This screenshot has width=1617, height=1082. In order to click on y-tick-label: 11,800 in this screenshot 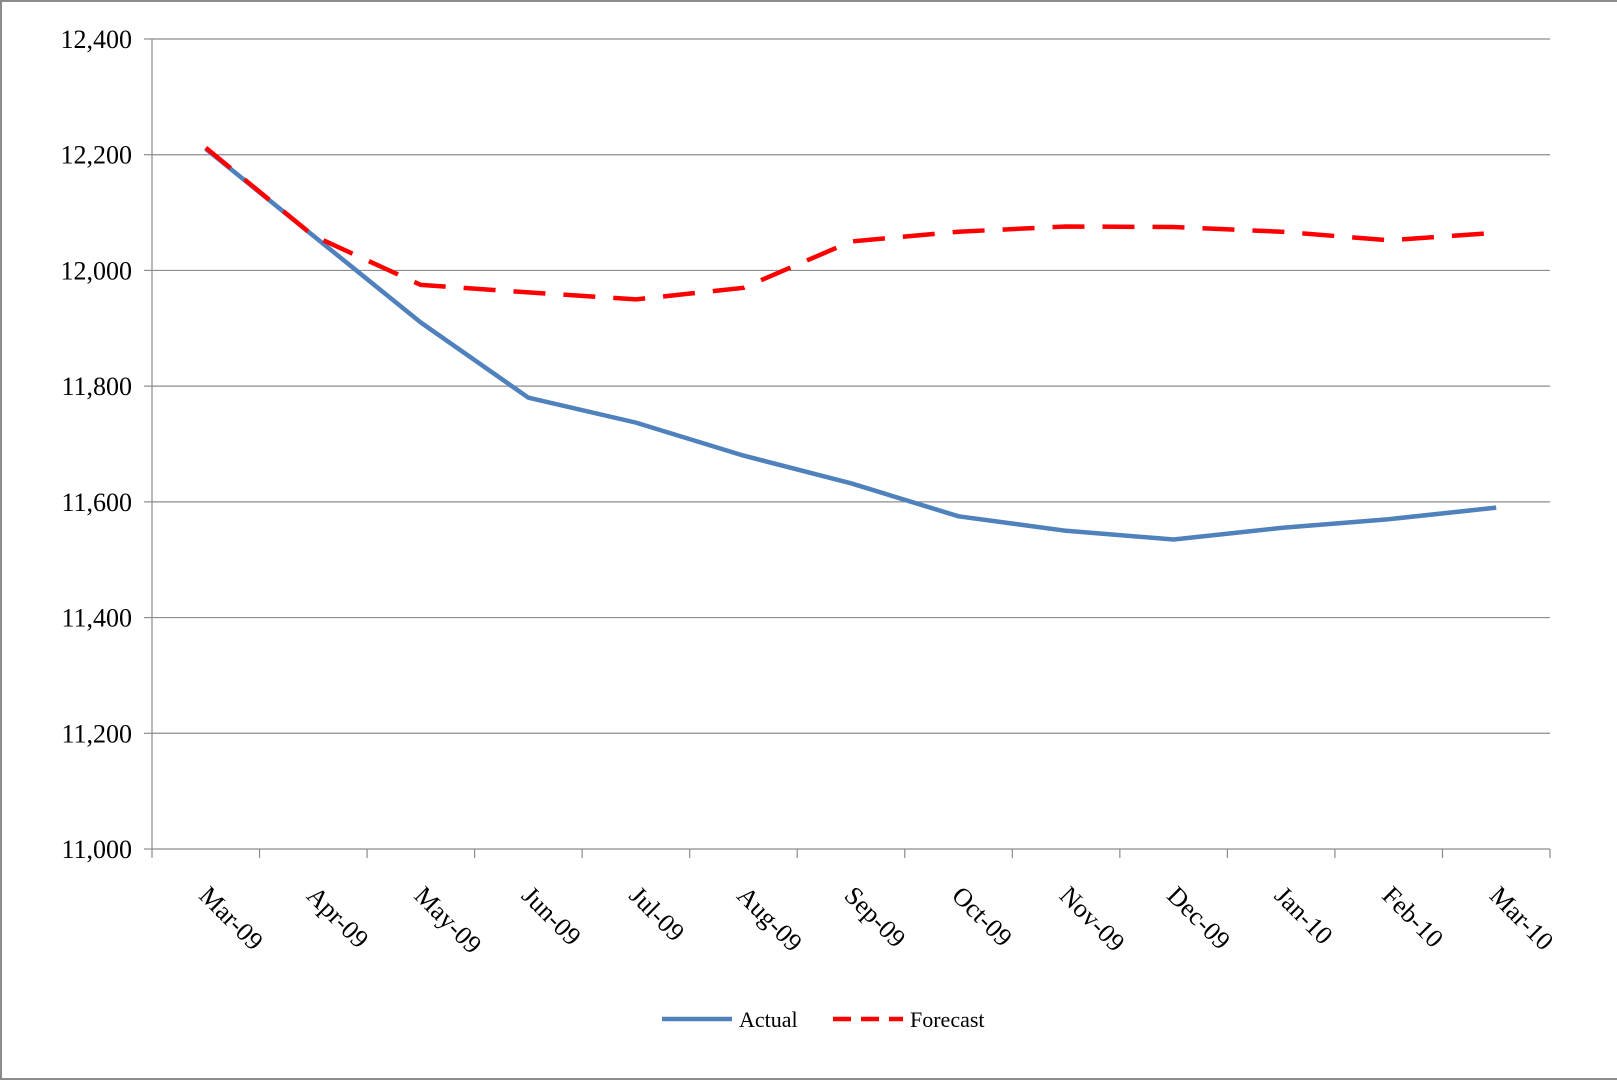, I will do `click(96, 386)`.